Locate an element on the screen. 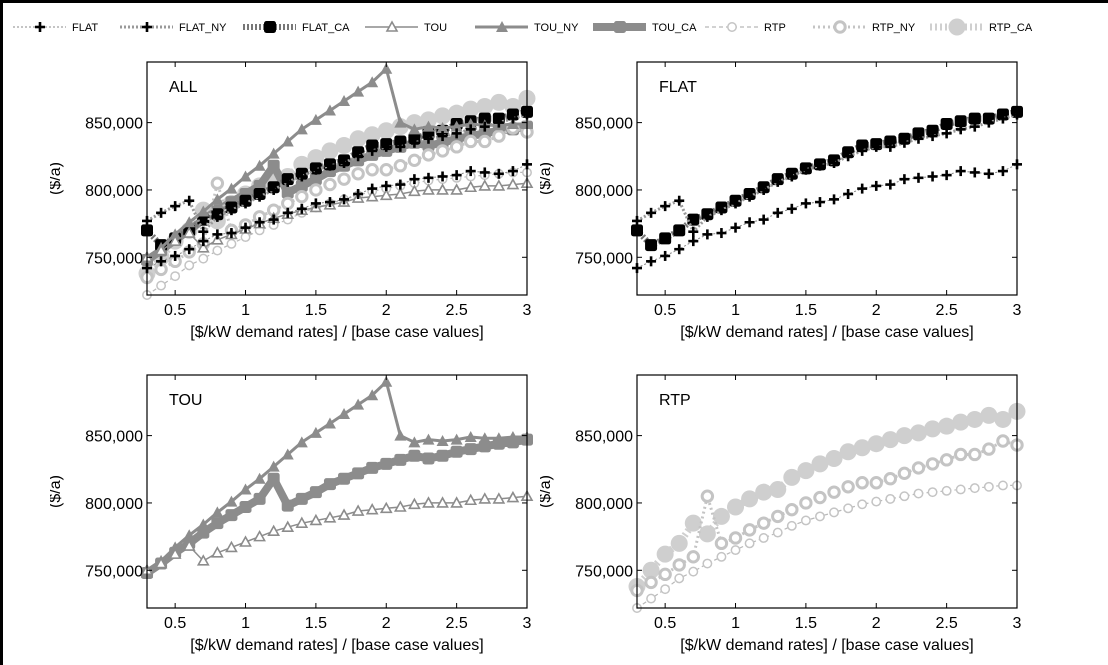 This screenshot has height=665, width=1108. all-series-rtp-ca-point is located at coordinates (457, 113).